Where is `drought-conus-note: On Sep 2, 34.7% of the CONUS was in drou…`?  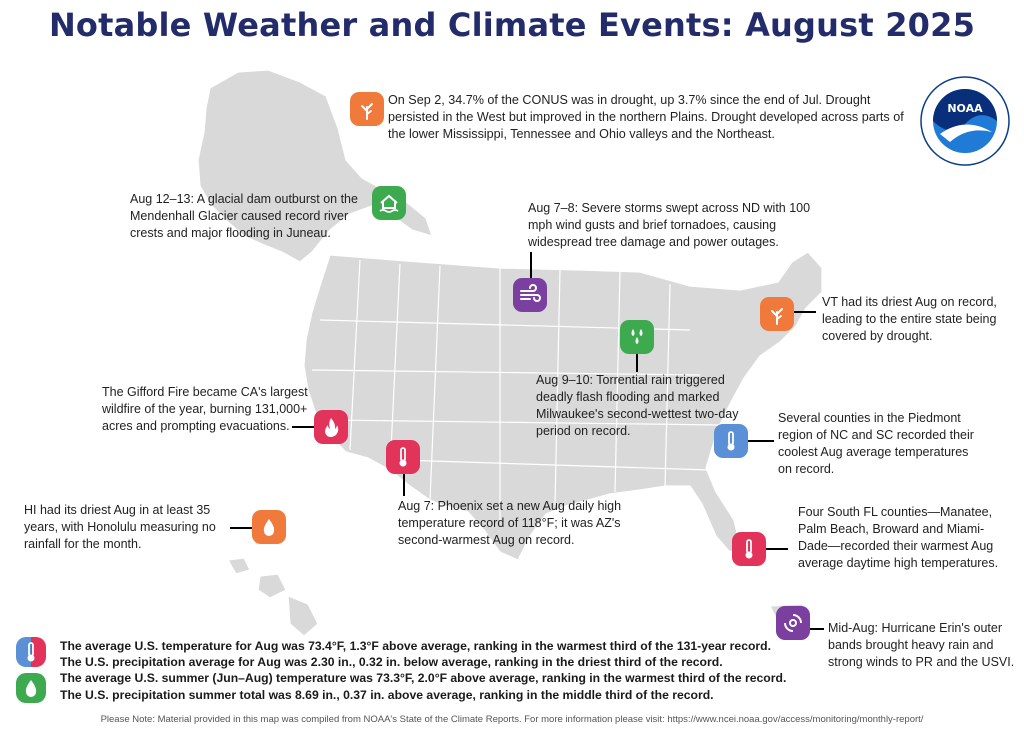
drought-conus-note: On Sep 2, 34.7% of the CONUS was in drou… is located at coordinates (646, 117).